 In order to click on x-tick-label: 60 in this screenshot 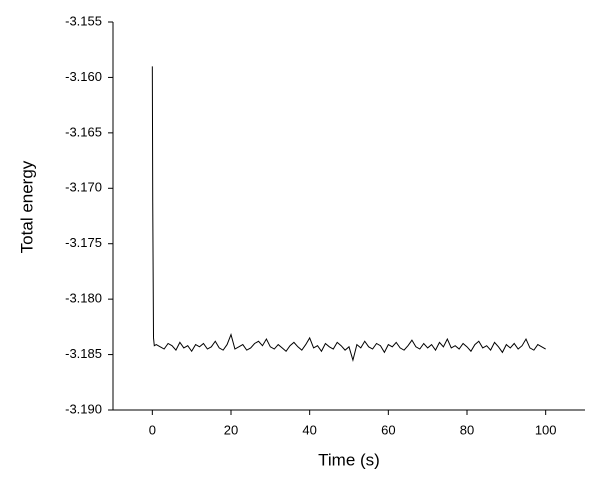, I will do `click(388, 429)`.